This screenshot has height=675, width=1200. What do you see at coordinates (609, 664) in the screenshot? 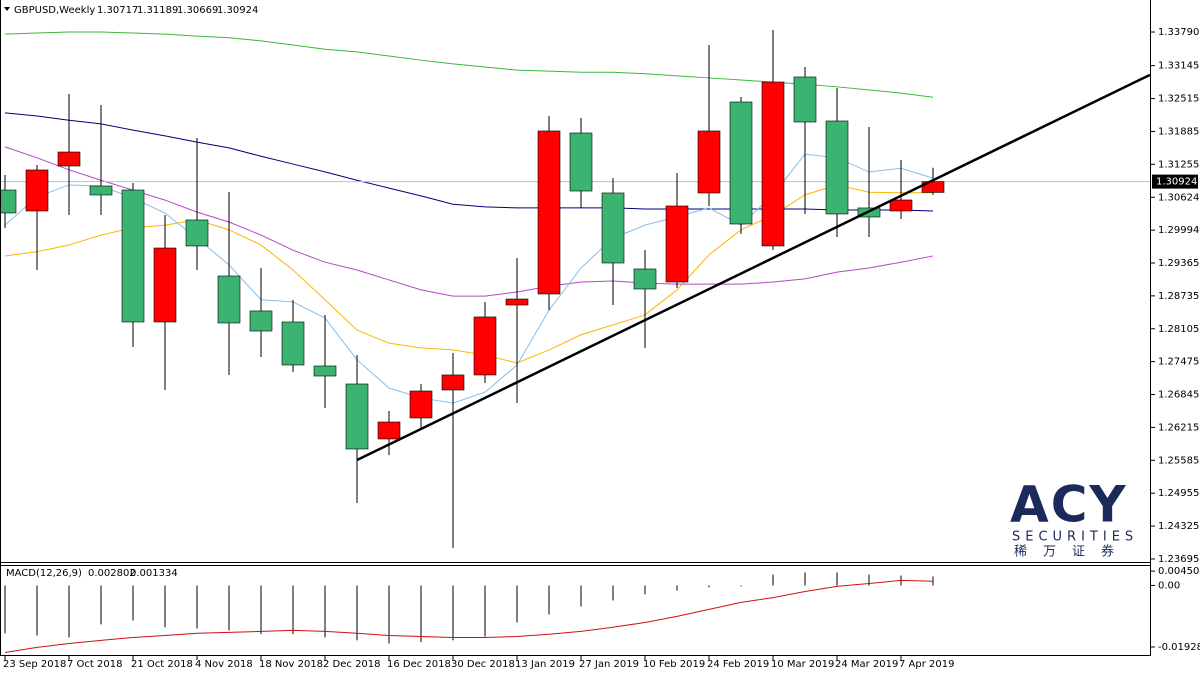
I see `x-tick-label: 27 Jan 2019` at bounding box center [609, 664].